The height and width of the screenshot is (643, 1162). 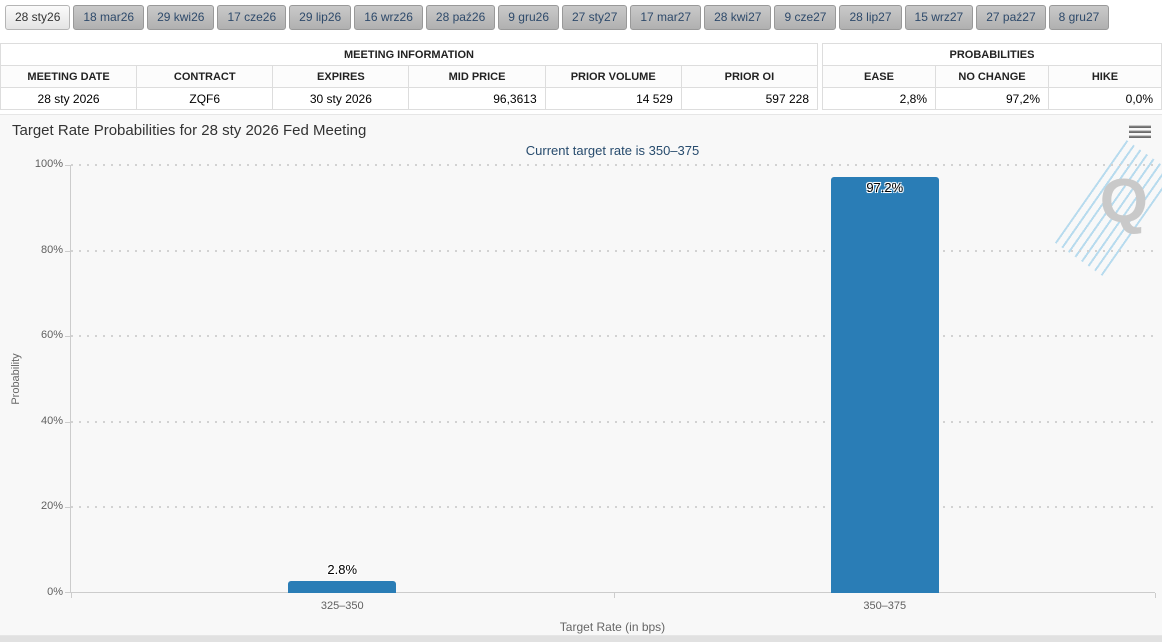 I want to click on meeting-value-2: 30 sty 2026, so click(x=341, y=98).